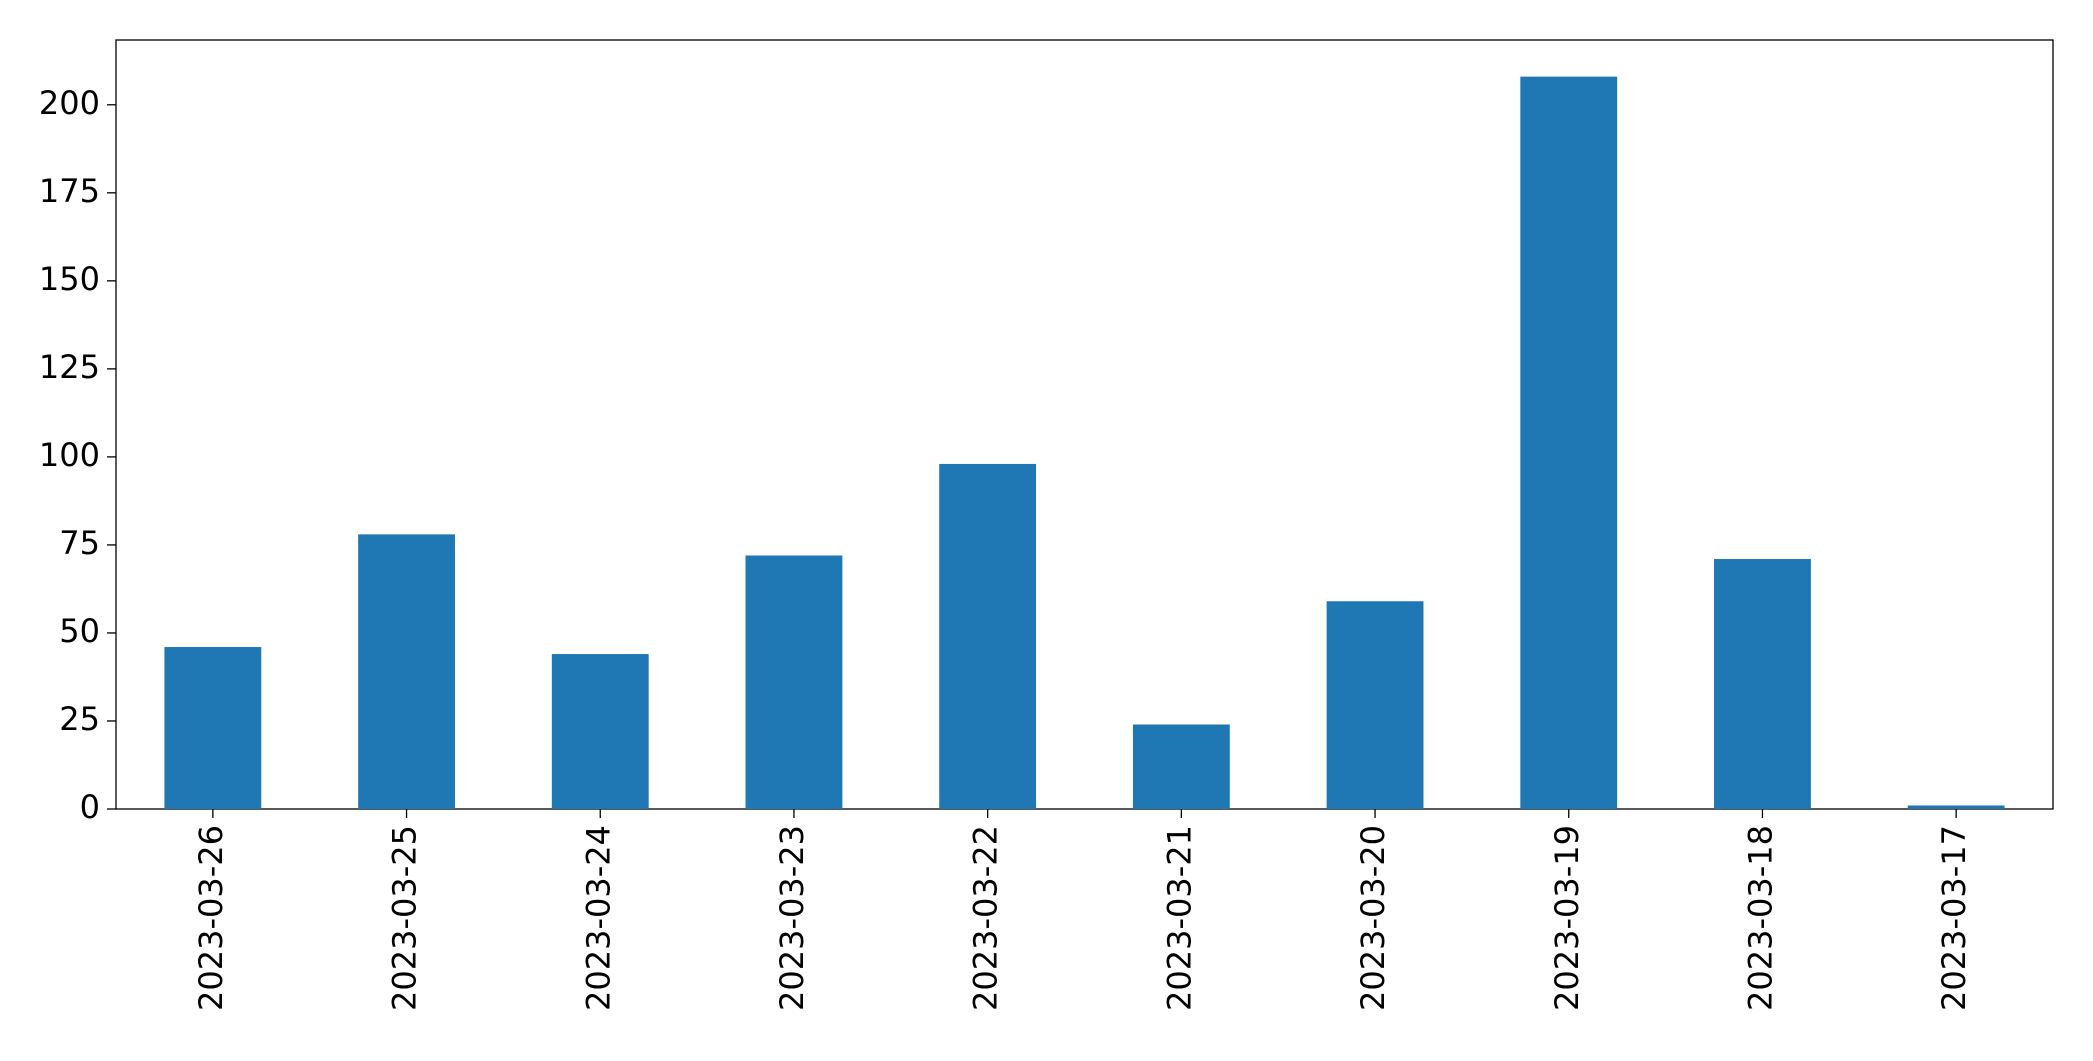 The height and width of the screenshot is (1061, 2093). Describe the element at coordinates (1567, 918) in the screenshot. I see `x-tick-label: 2023-03-19` at that location.